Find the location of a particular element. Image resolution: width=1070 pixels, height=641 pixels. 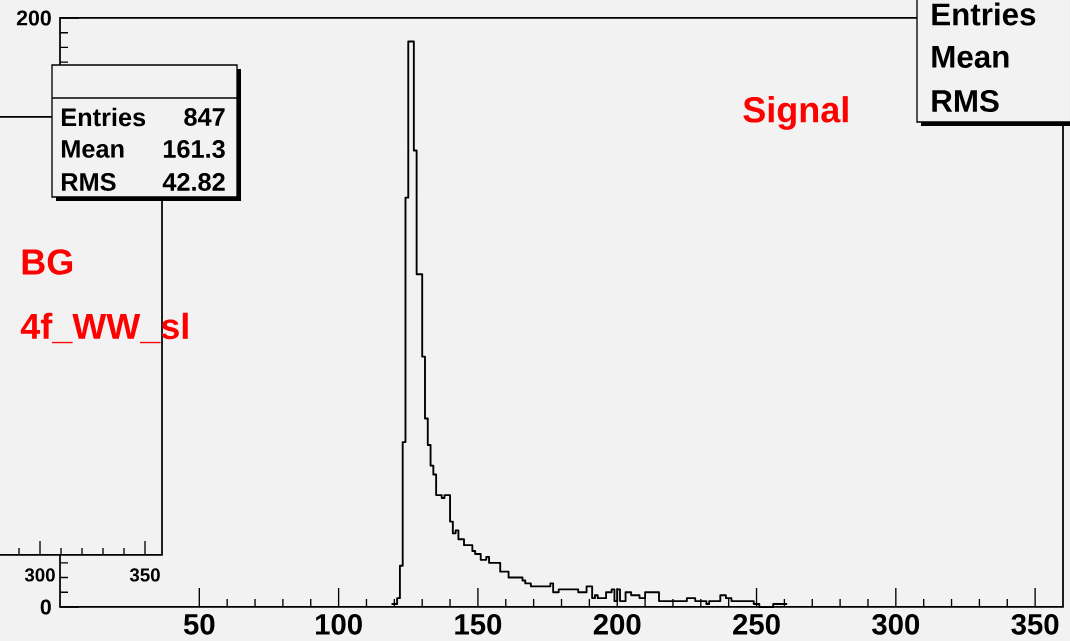

x-tick-label: 300 is located at coordinates (896, 624).